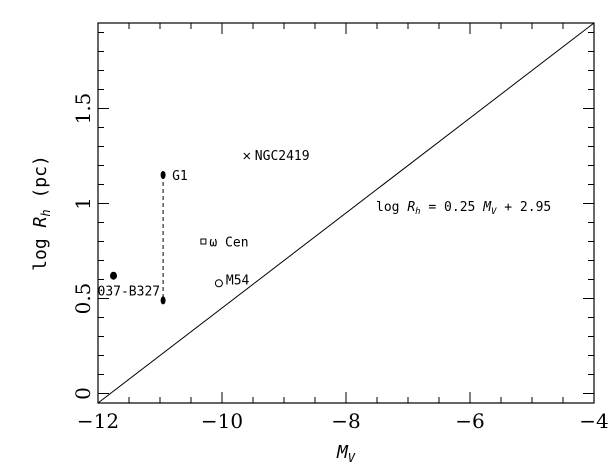 The height and width of the screenshot is (474, 616). I want to click on point-label: 037-B327, so click(129, 292).